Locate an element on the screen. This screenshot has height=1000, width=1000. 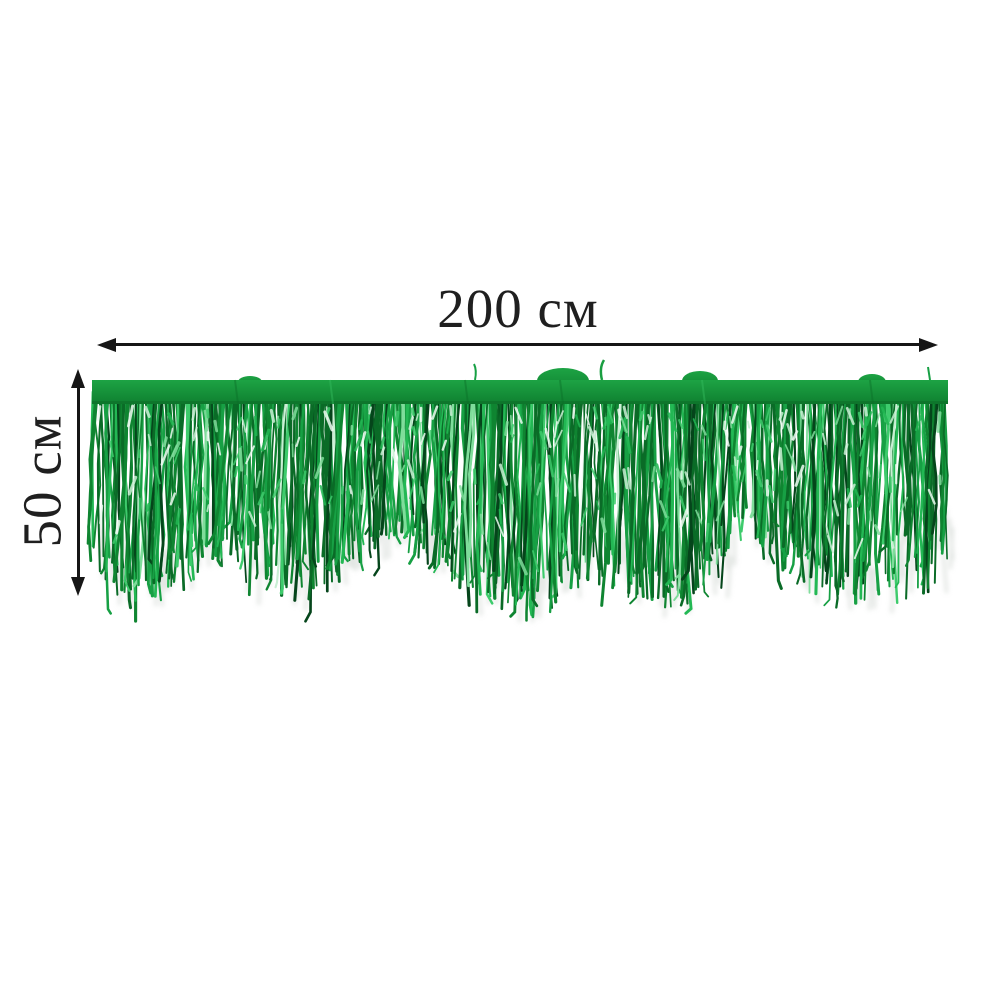
height-dimension-line is located at coordinates (78, 481).